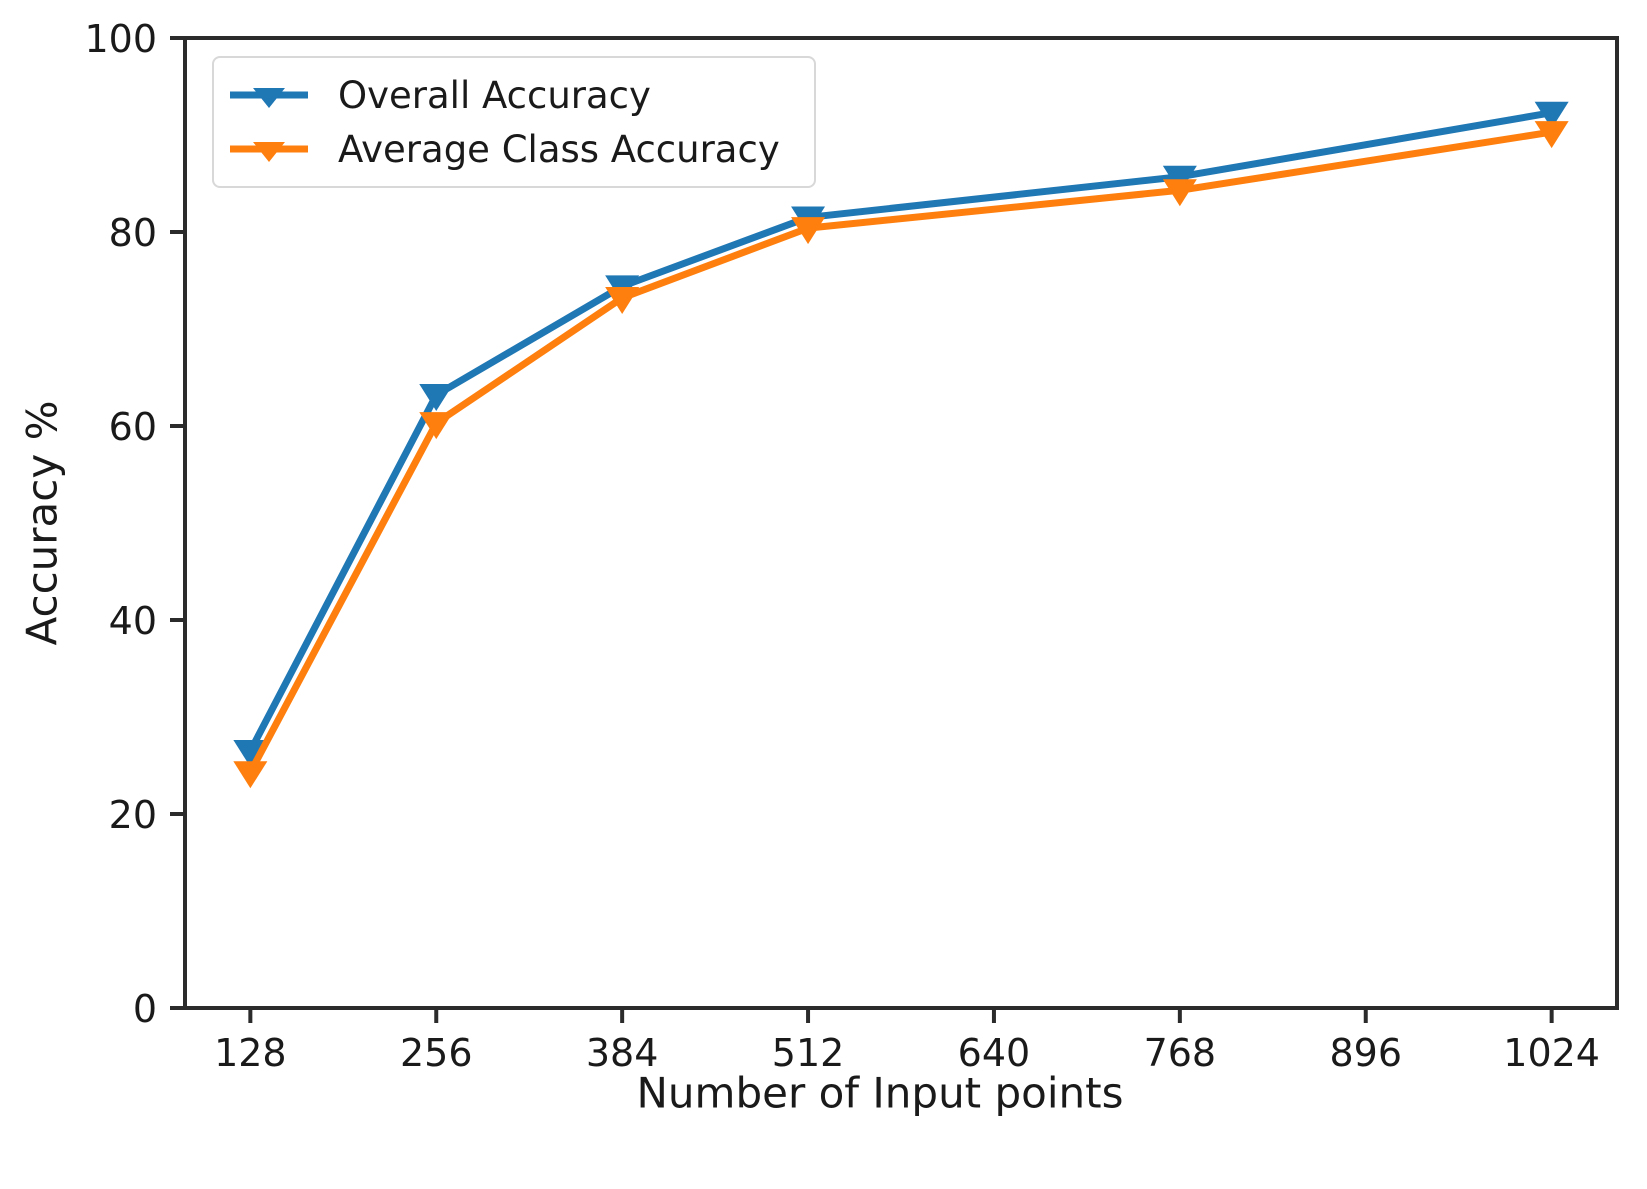  I want to click on x-tick-label: 768, so click(1180, 1053).